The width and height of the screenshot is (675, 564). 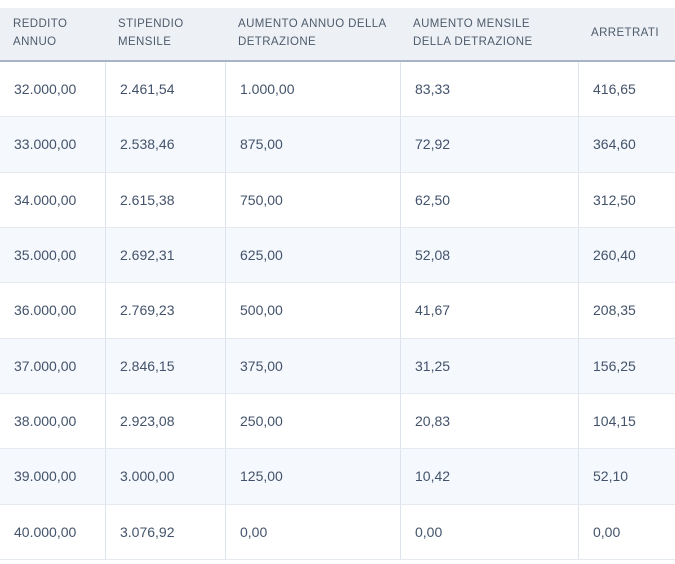 I want to click on table-cell: 62,50, so click(x=489, y=199).